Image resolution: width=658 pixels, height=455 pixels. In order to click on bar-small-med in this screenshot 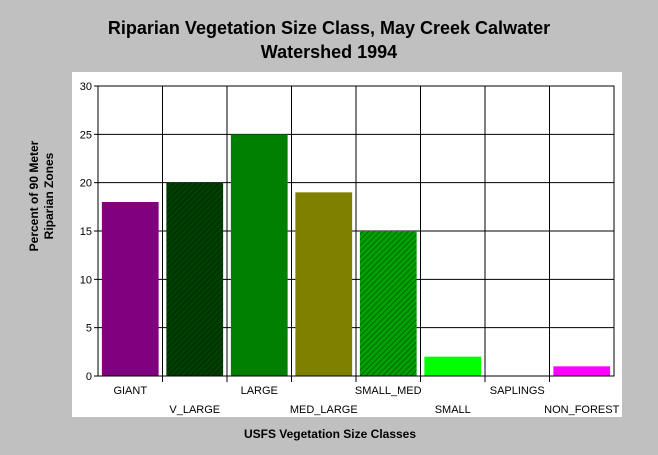, I will do `click(388, 303)`.